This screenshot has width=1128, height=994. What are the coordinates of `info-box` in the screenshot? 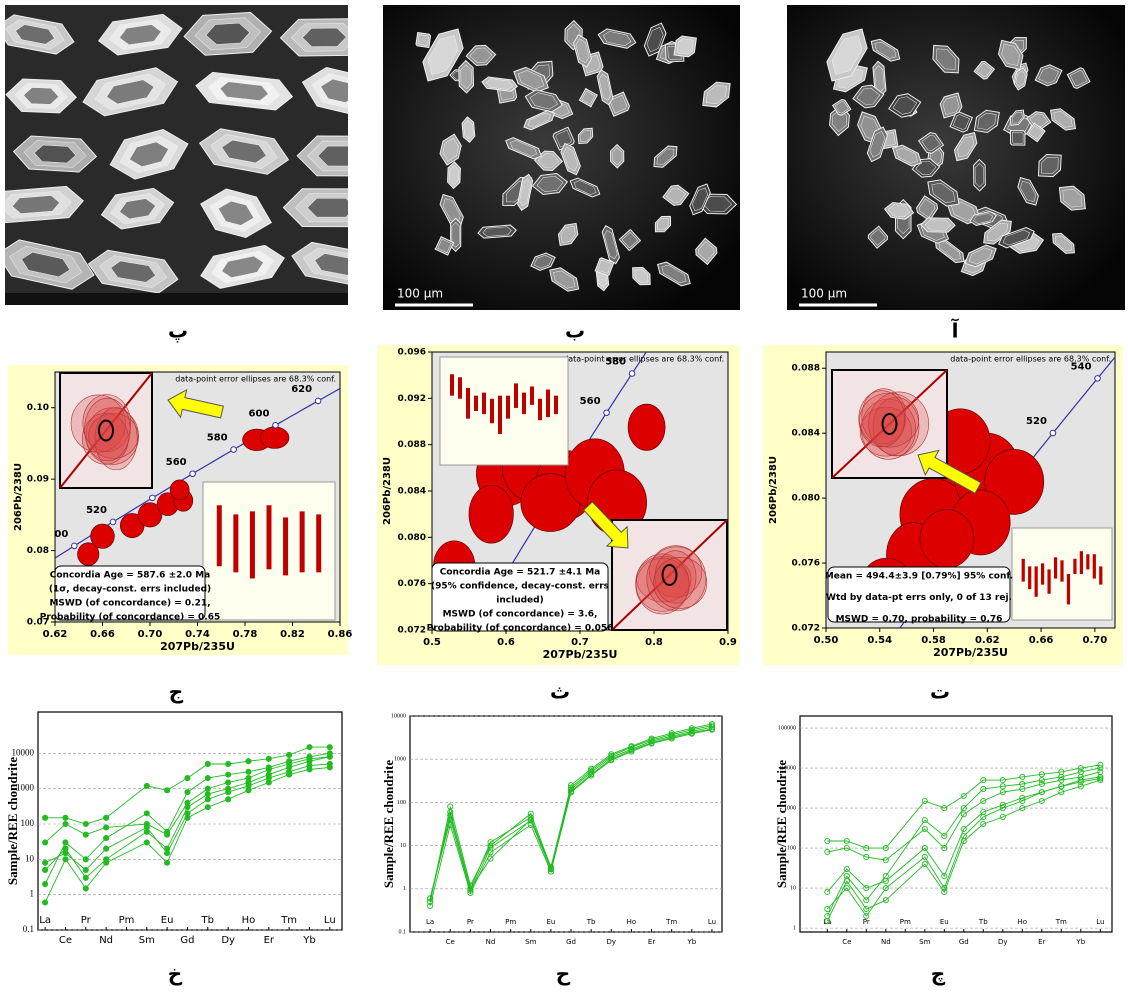 It's located at (919, 594).